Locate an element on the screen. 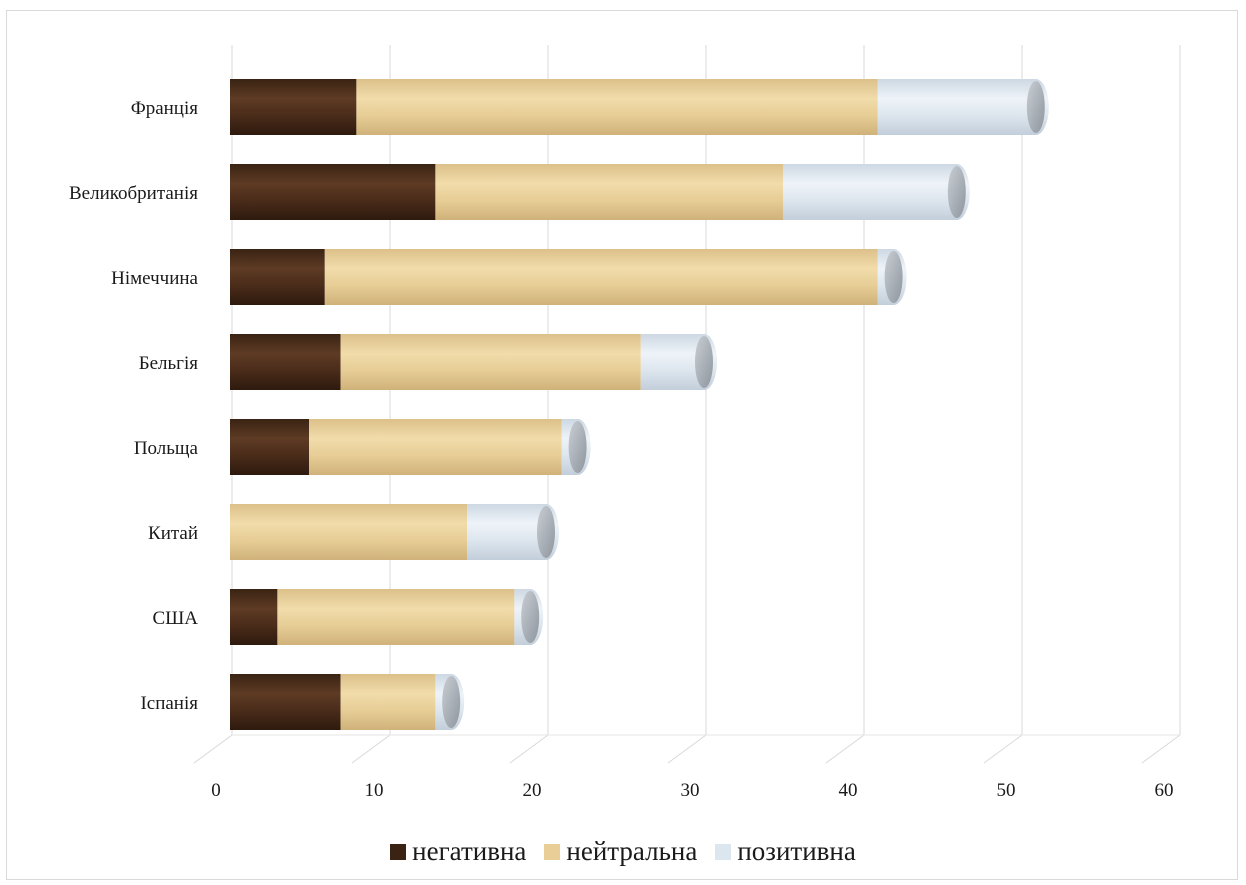  legend: негативна нейтральна позитивна is located at coordinates (623, 851).